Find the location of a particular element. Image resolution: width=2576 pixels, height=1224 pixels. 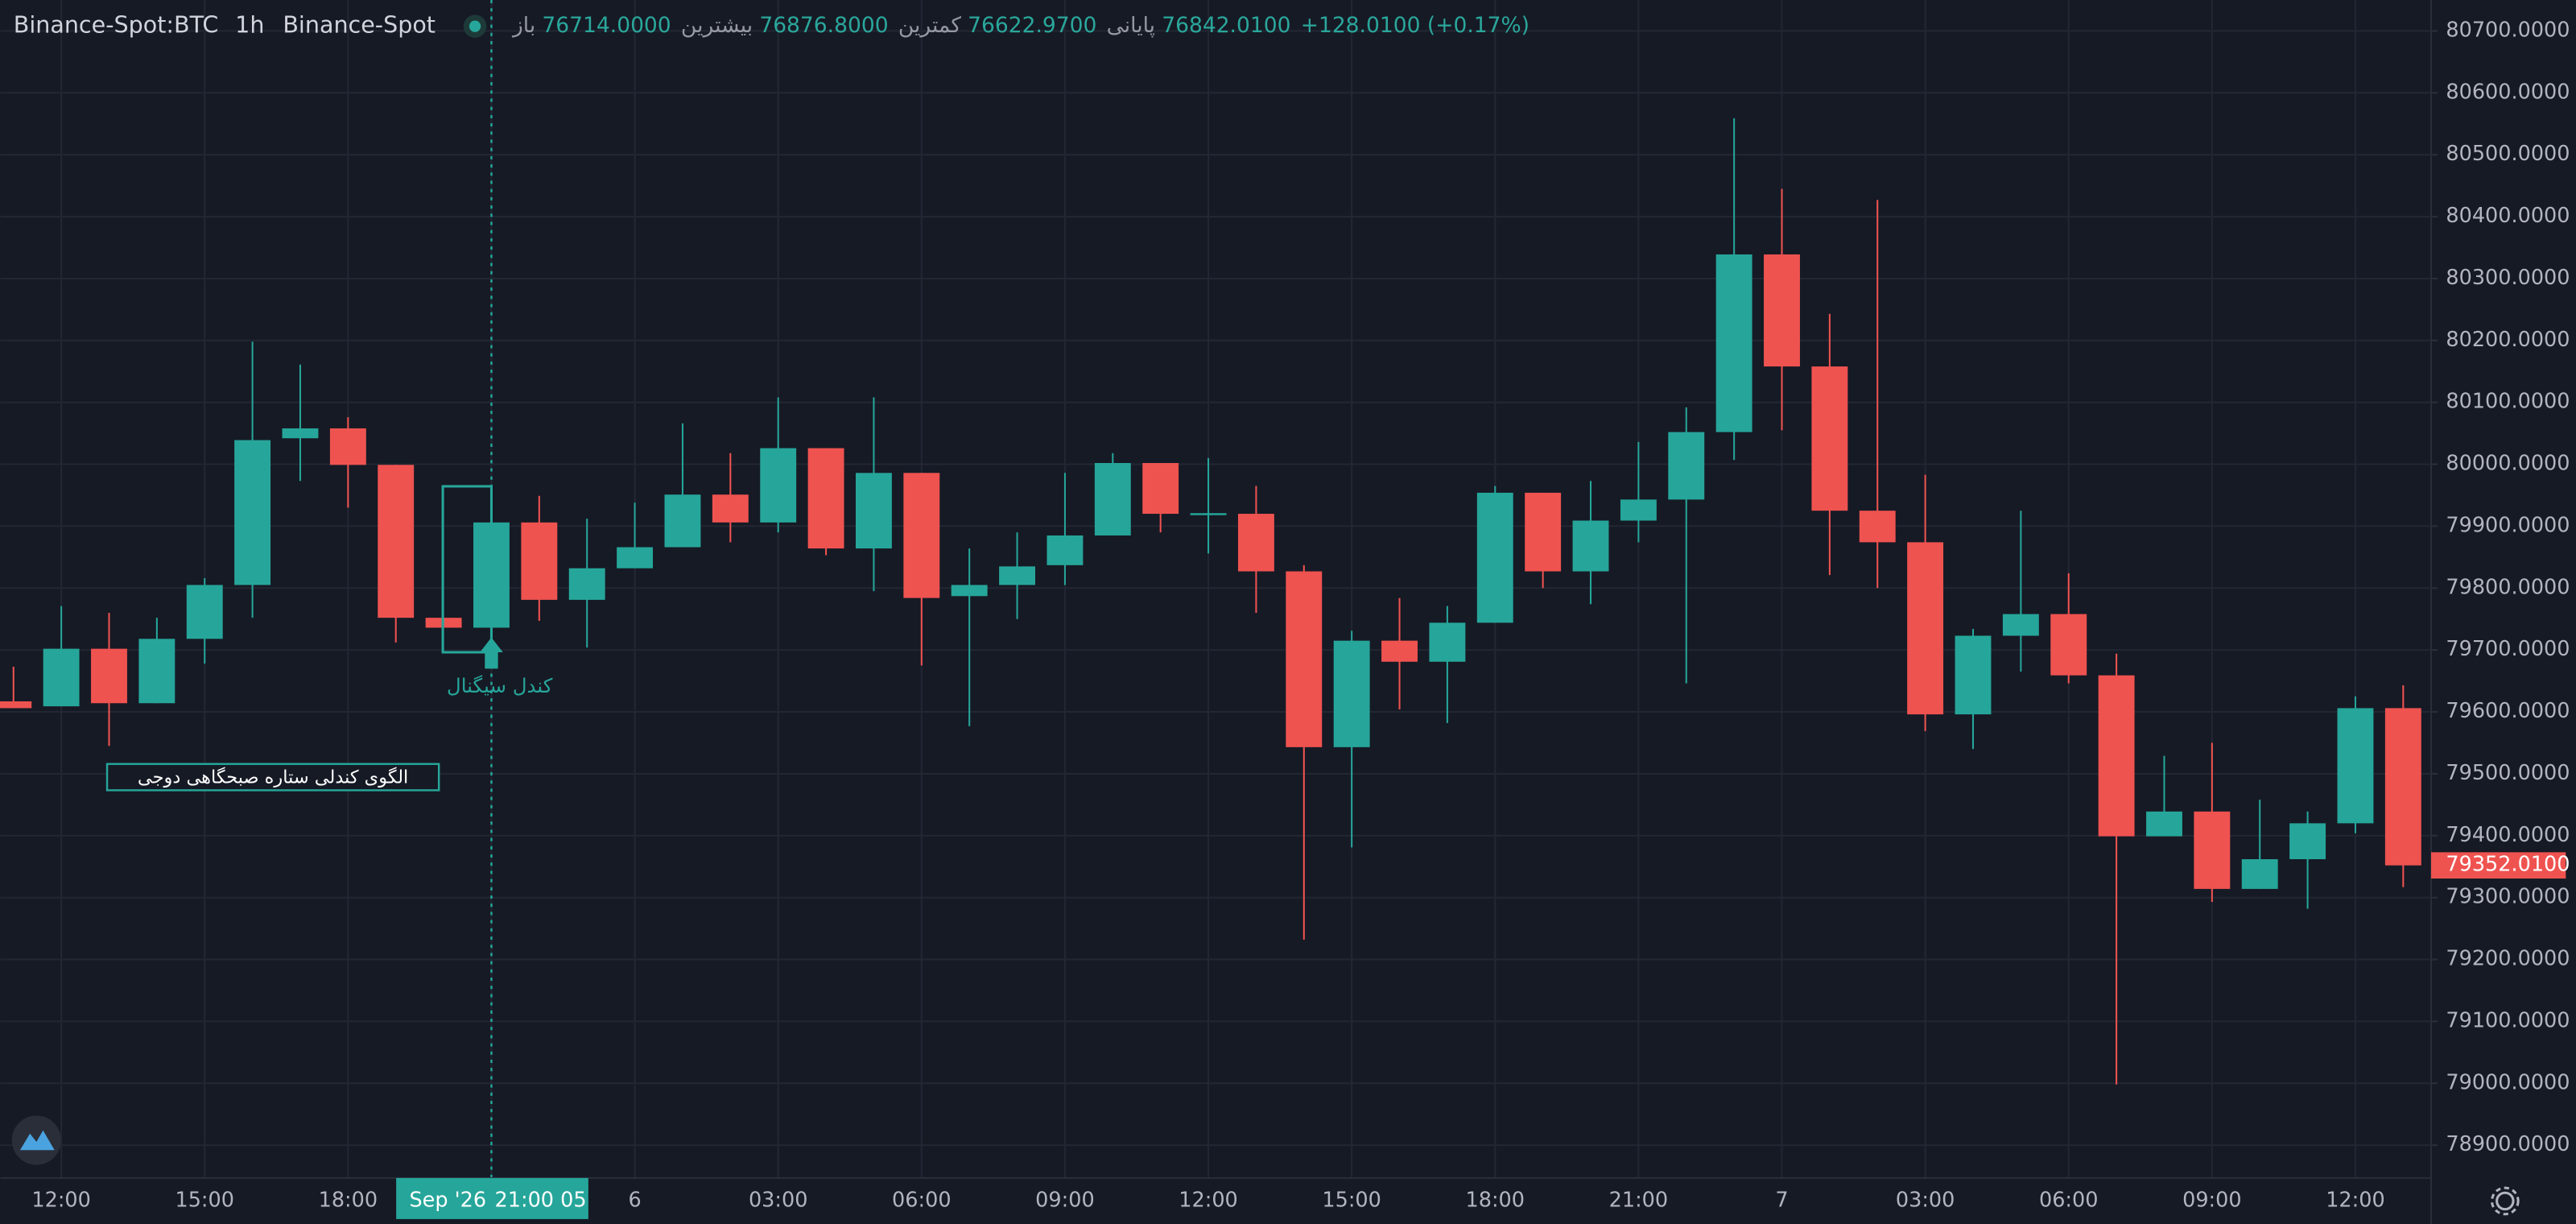

pattern-box is located at coordinates (272, 777).